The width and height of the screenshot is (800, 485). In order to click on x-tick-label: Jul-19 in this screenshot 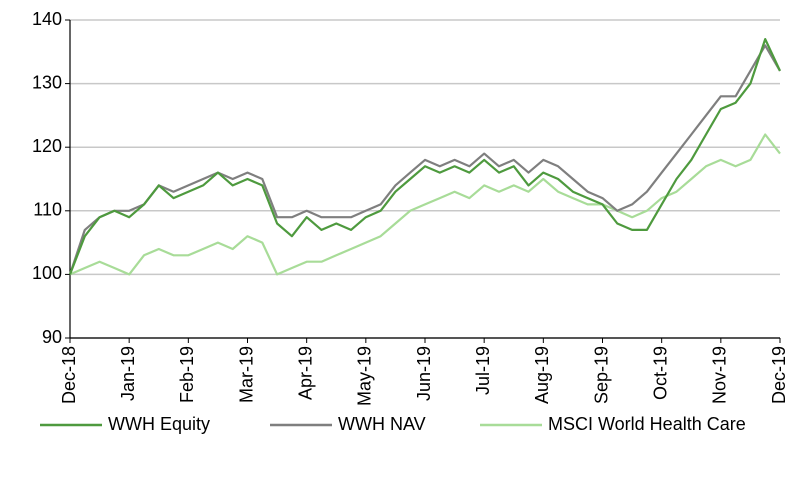, I will do `click(483, 370)`.